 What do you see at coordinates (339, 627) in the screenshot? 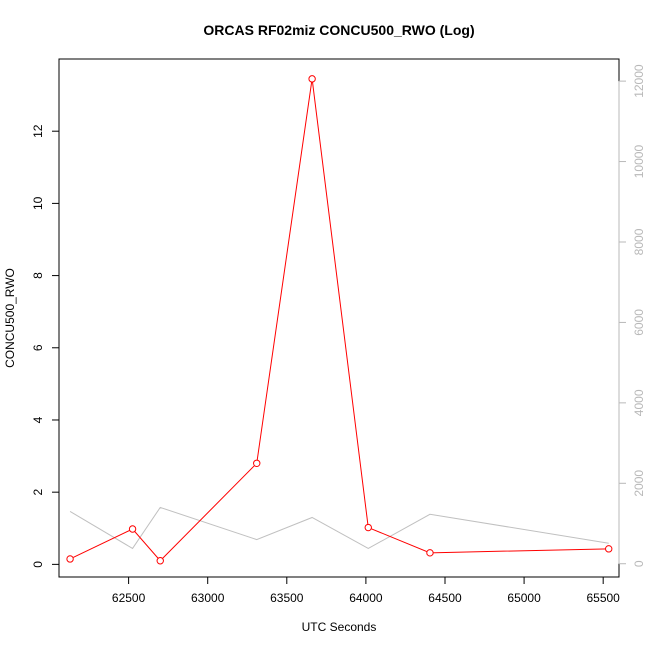
I see `x-axis-label: UTC Seconds` at bounding box center [339, 627].